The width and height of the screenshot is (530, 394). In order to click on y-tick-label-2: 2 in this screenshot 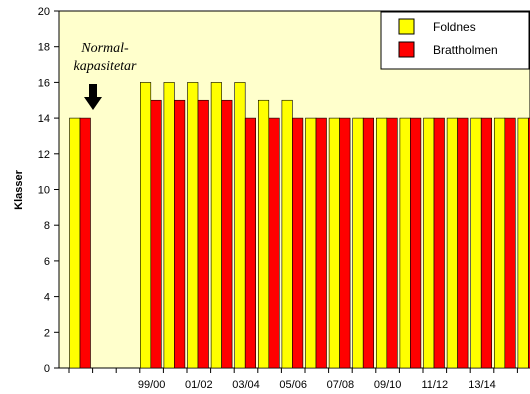, I will do `click(47, 333)`.